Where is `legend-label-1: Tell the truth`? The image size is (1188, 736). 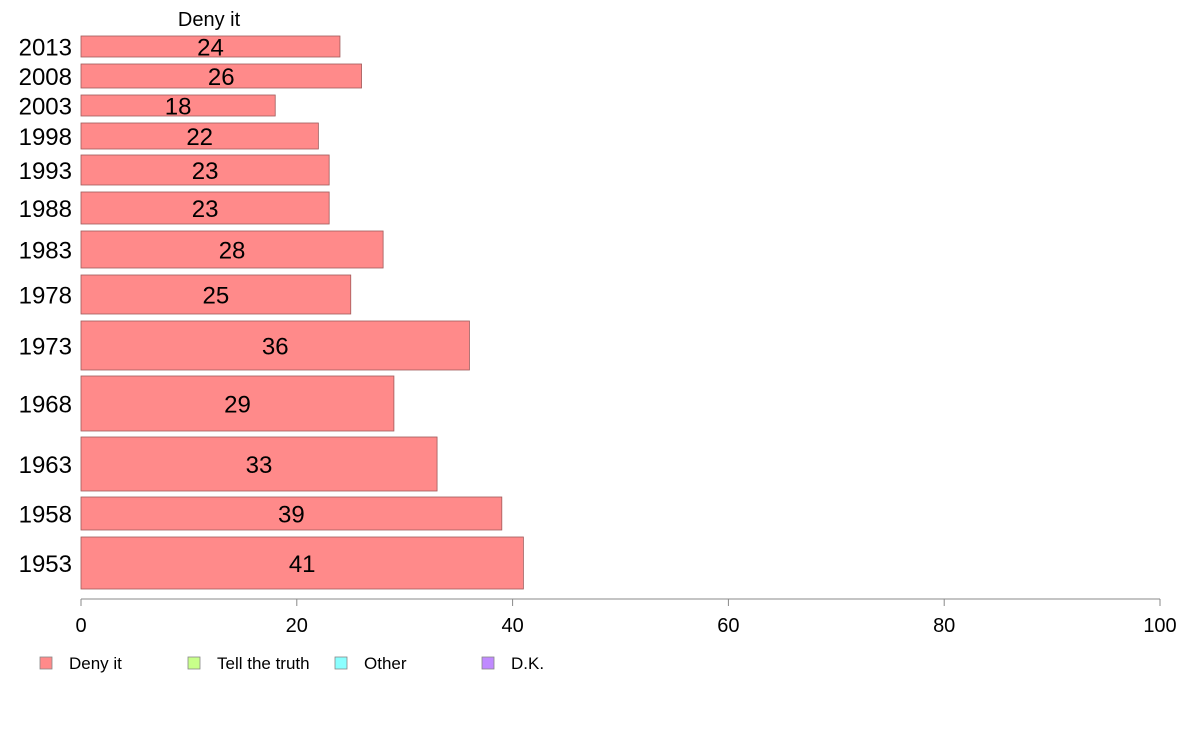 legend-label-1: Tell the truth is located at coordinates (263, 663).